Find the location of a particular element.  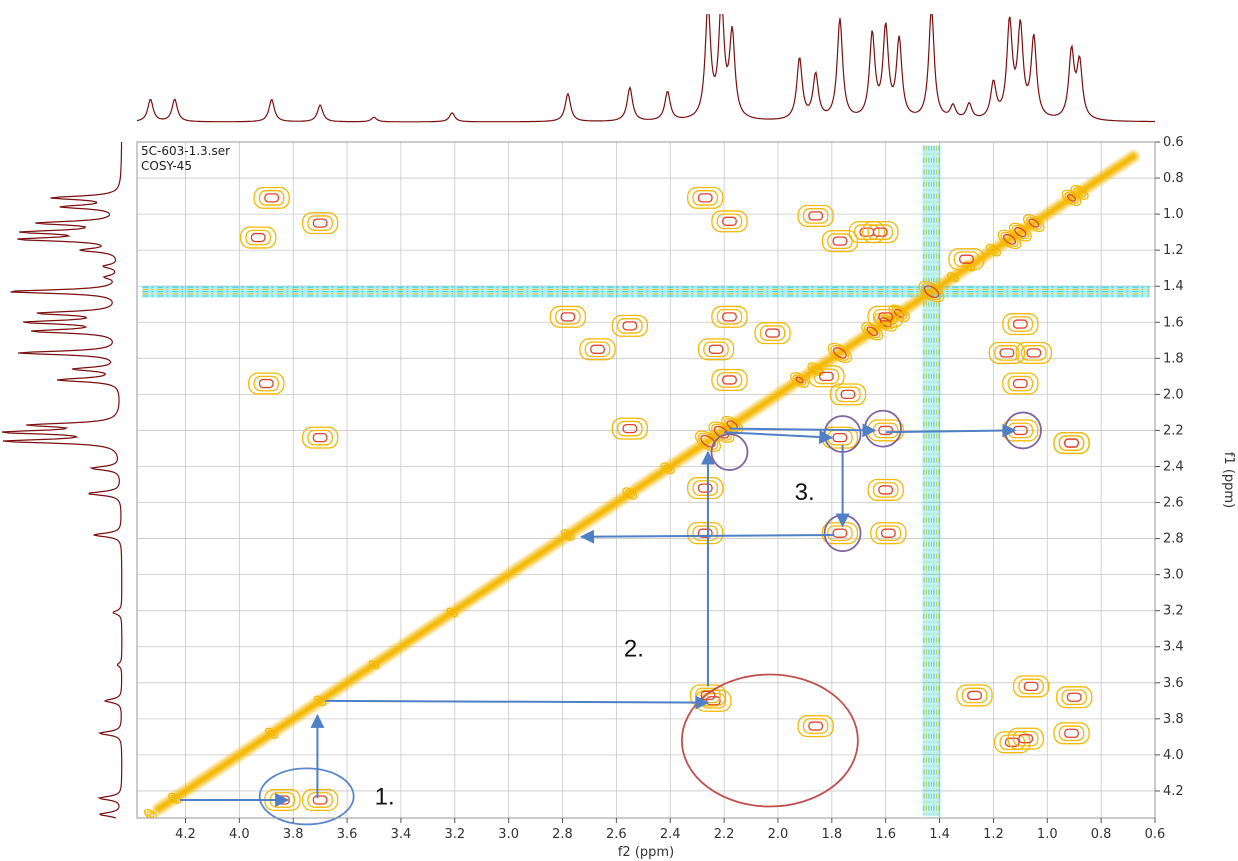

correlation-arrow is located at coordinates (707, 536).